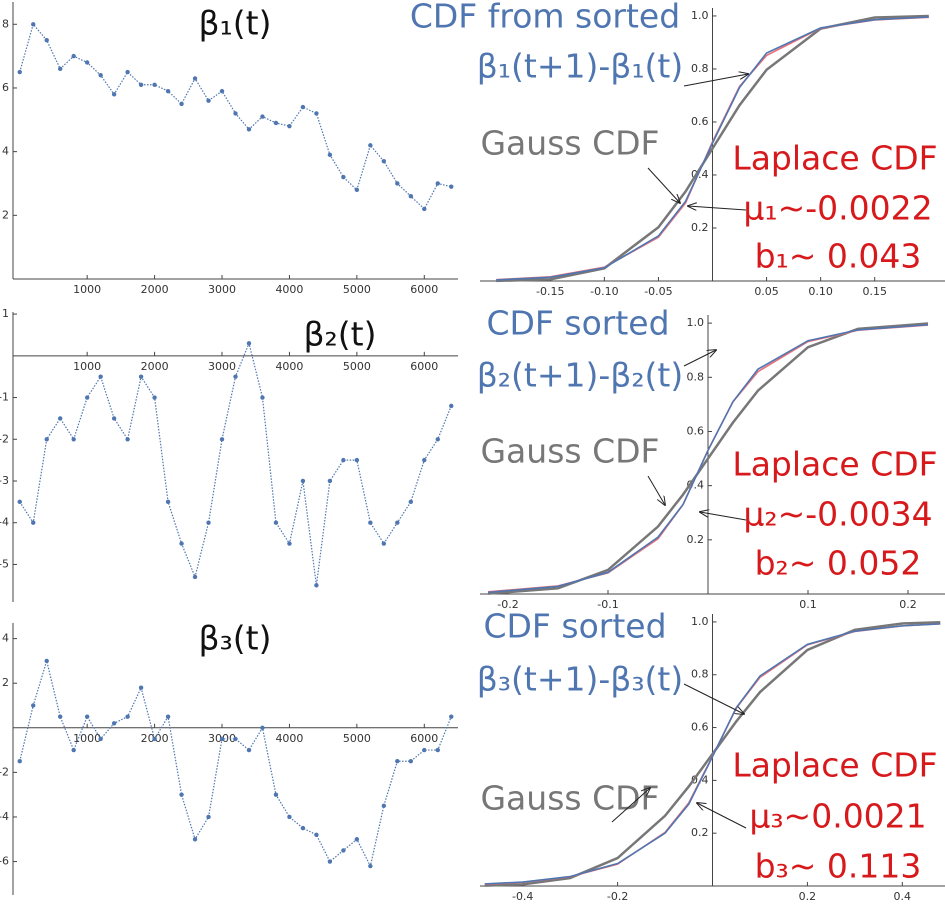  What do you see at coordinates (607, 604) in the screenshot?
I see `x-tick-label: -0.1` at bounding box center [607, 604].